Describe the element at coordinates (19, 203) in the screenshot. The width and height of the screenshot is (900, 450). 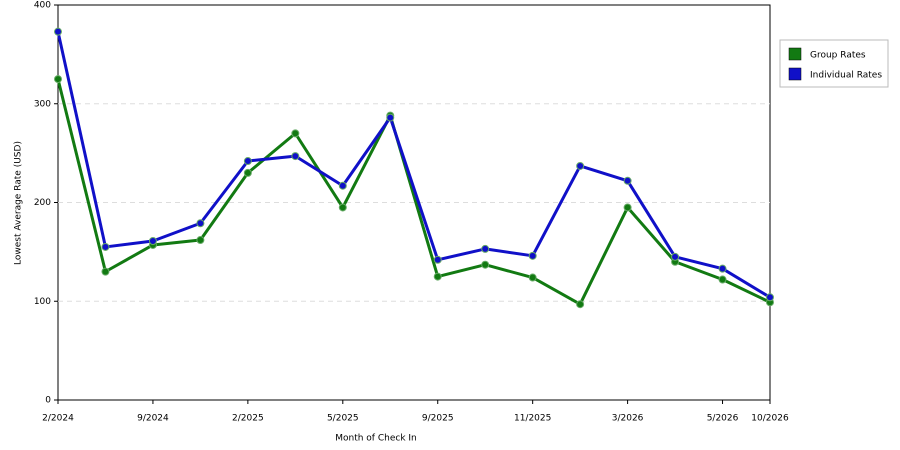
I see `y-axis-label: Lowest Average Rate (USD)` at that location.